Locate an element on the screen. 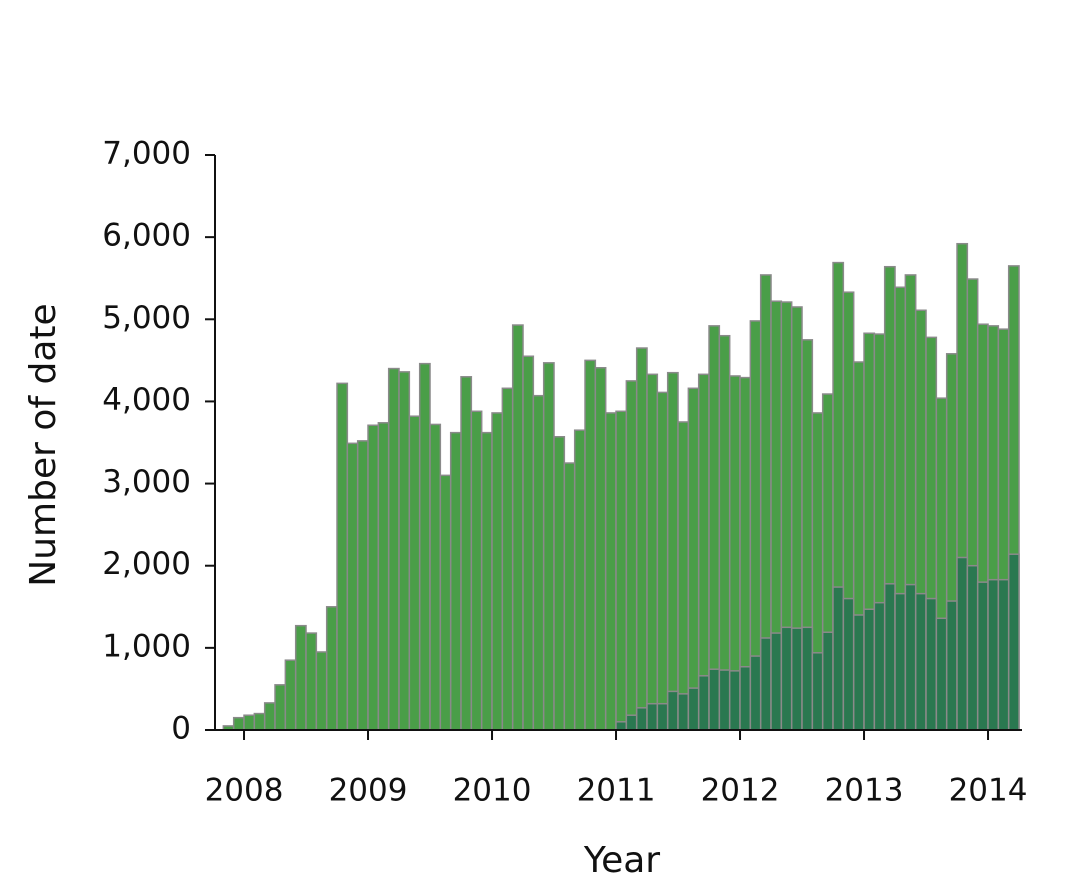 The height and width of the screenshot is (896, 1075). x-tick-label: 2013 is located at coordinates (864, 791).